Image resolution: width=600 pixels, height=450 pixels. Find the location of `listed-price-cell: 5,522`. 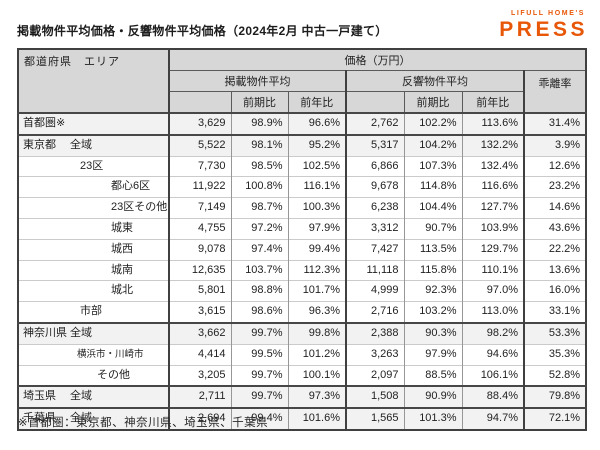

listed-price-cell: 5,522 is located at coordinates (199, 145).